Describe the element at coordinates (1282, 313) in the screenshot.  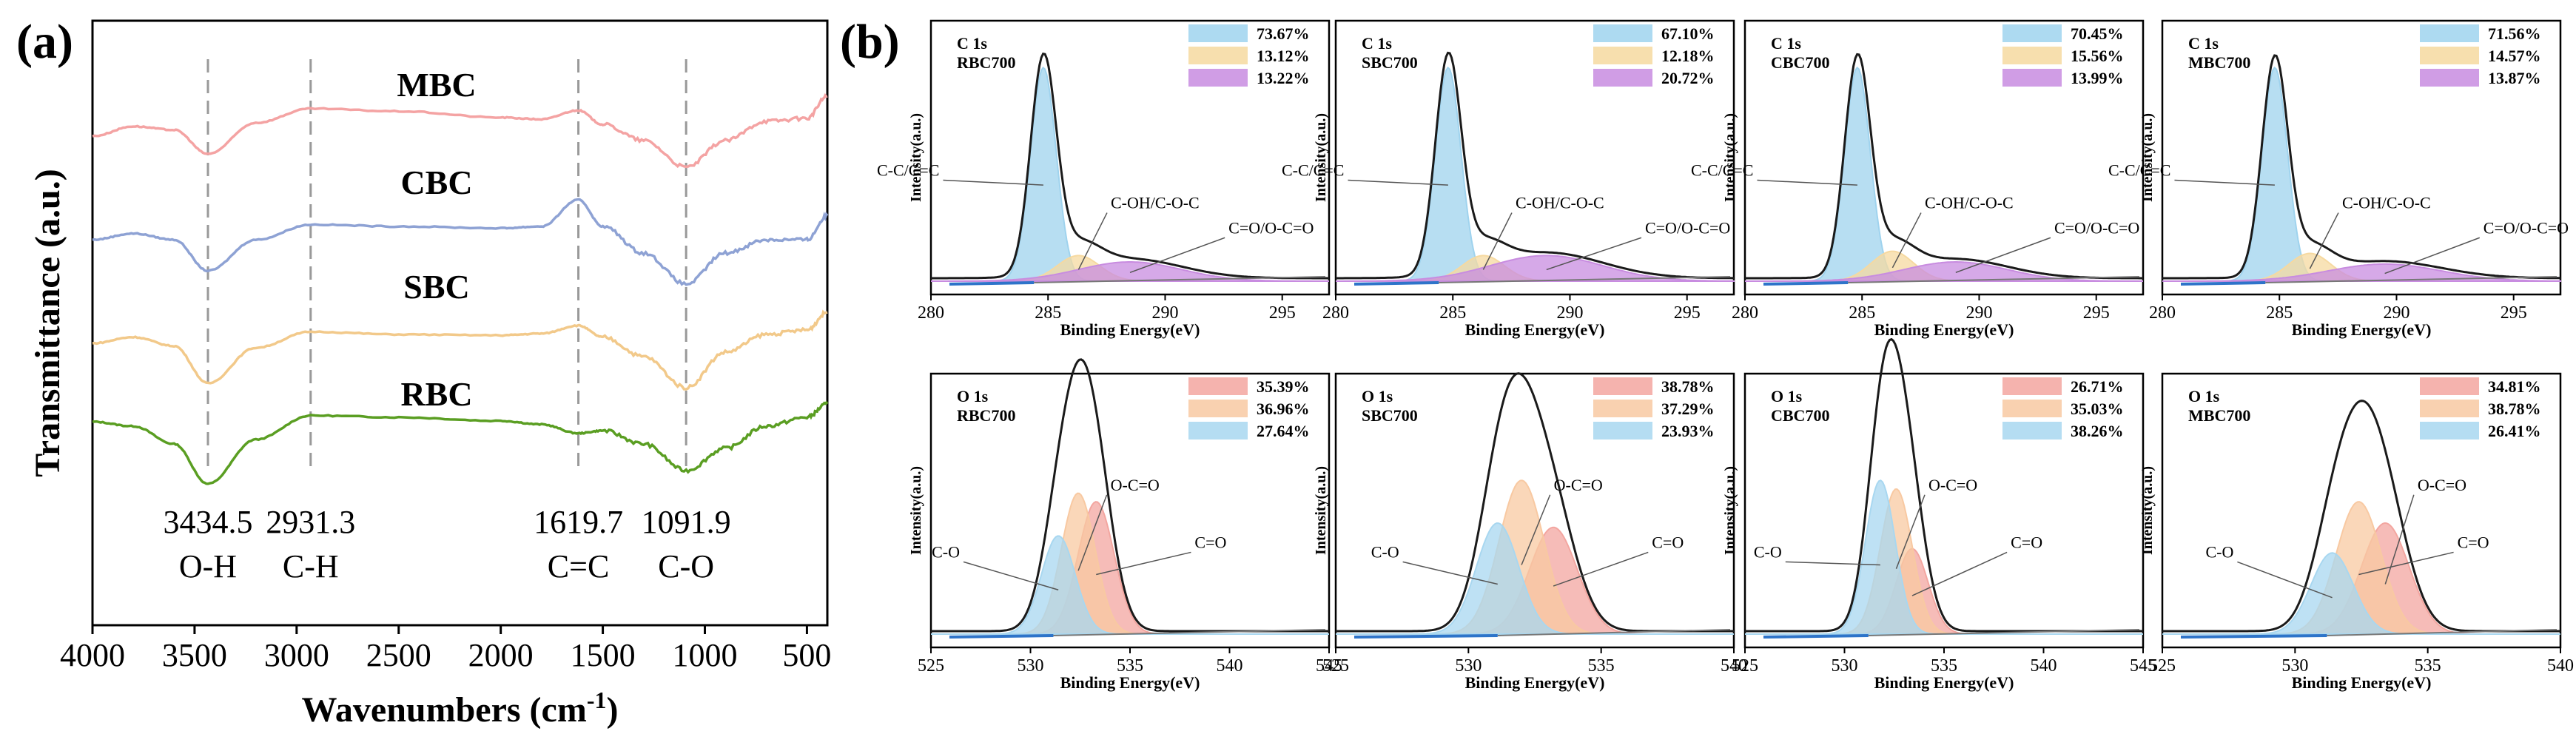
I see `x-tick-label: 295` at that location.